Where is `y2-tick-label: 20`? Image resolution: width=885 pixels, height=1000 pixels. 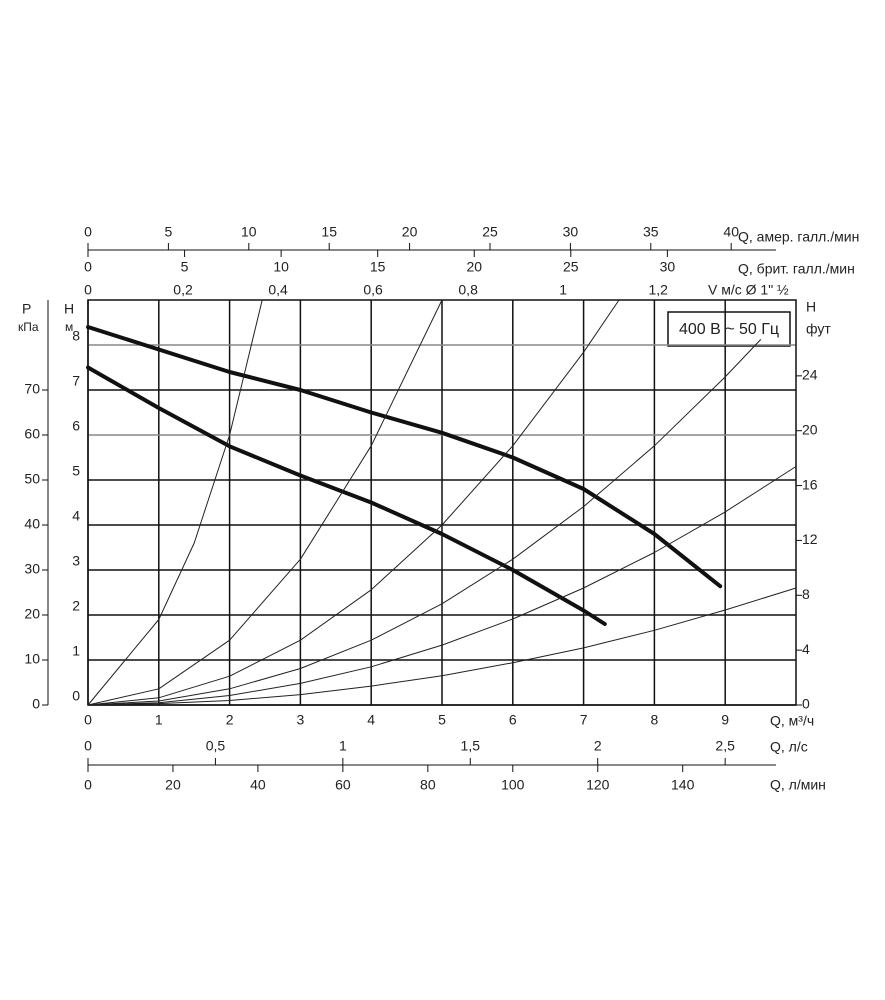
y2-tick-label: 20 is located at coordinates (32, 614).